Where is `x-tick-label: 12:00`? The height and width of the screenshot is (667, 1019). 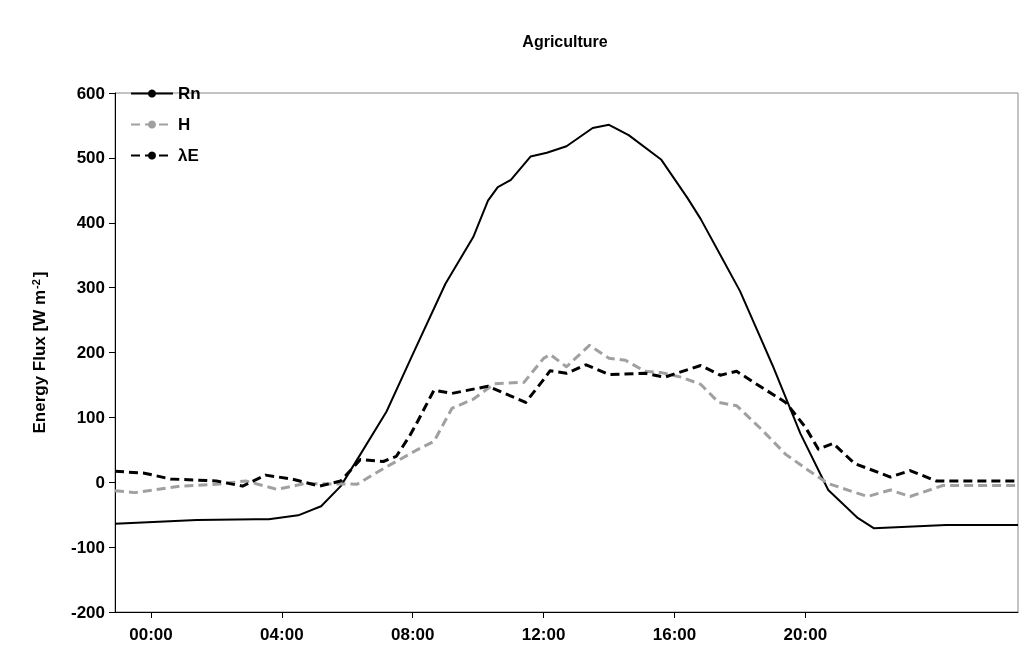
x-tick-label: 12:00 is located at coordinates (543, 634).